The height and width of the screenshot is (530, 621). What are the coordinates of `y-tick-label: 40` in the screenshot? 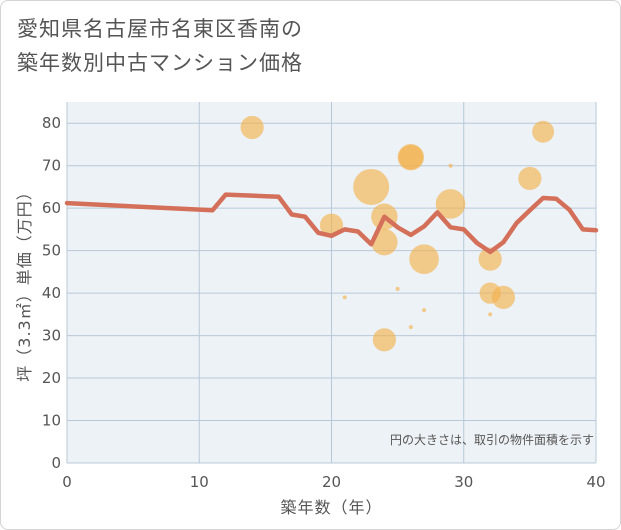 It's located at (51, 293).